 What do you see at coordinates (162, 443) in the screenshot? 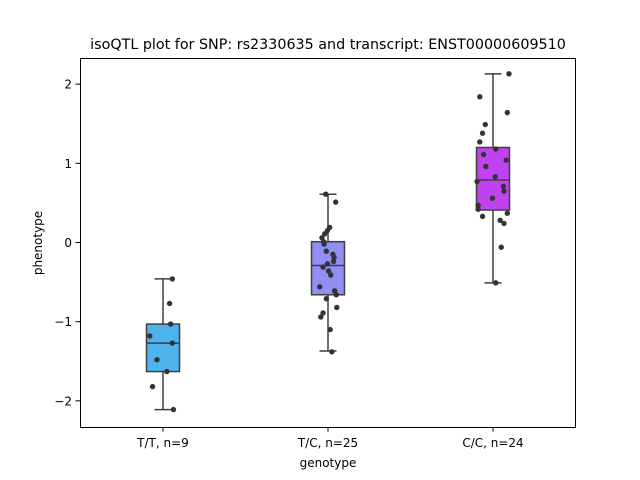
I see `x-tick-label: T/T, n=9` at bounding box center [162, 443].